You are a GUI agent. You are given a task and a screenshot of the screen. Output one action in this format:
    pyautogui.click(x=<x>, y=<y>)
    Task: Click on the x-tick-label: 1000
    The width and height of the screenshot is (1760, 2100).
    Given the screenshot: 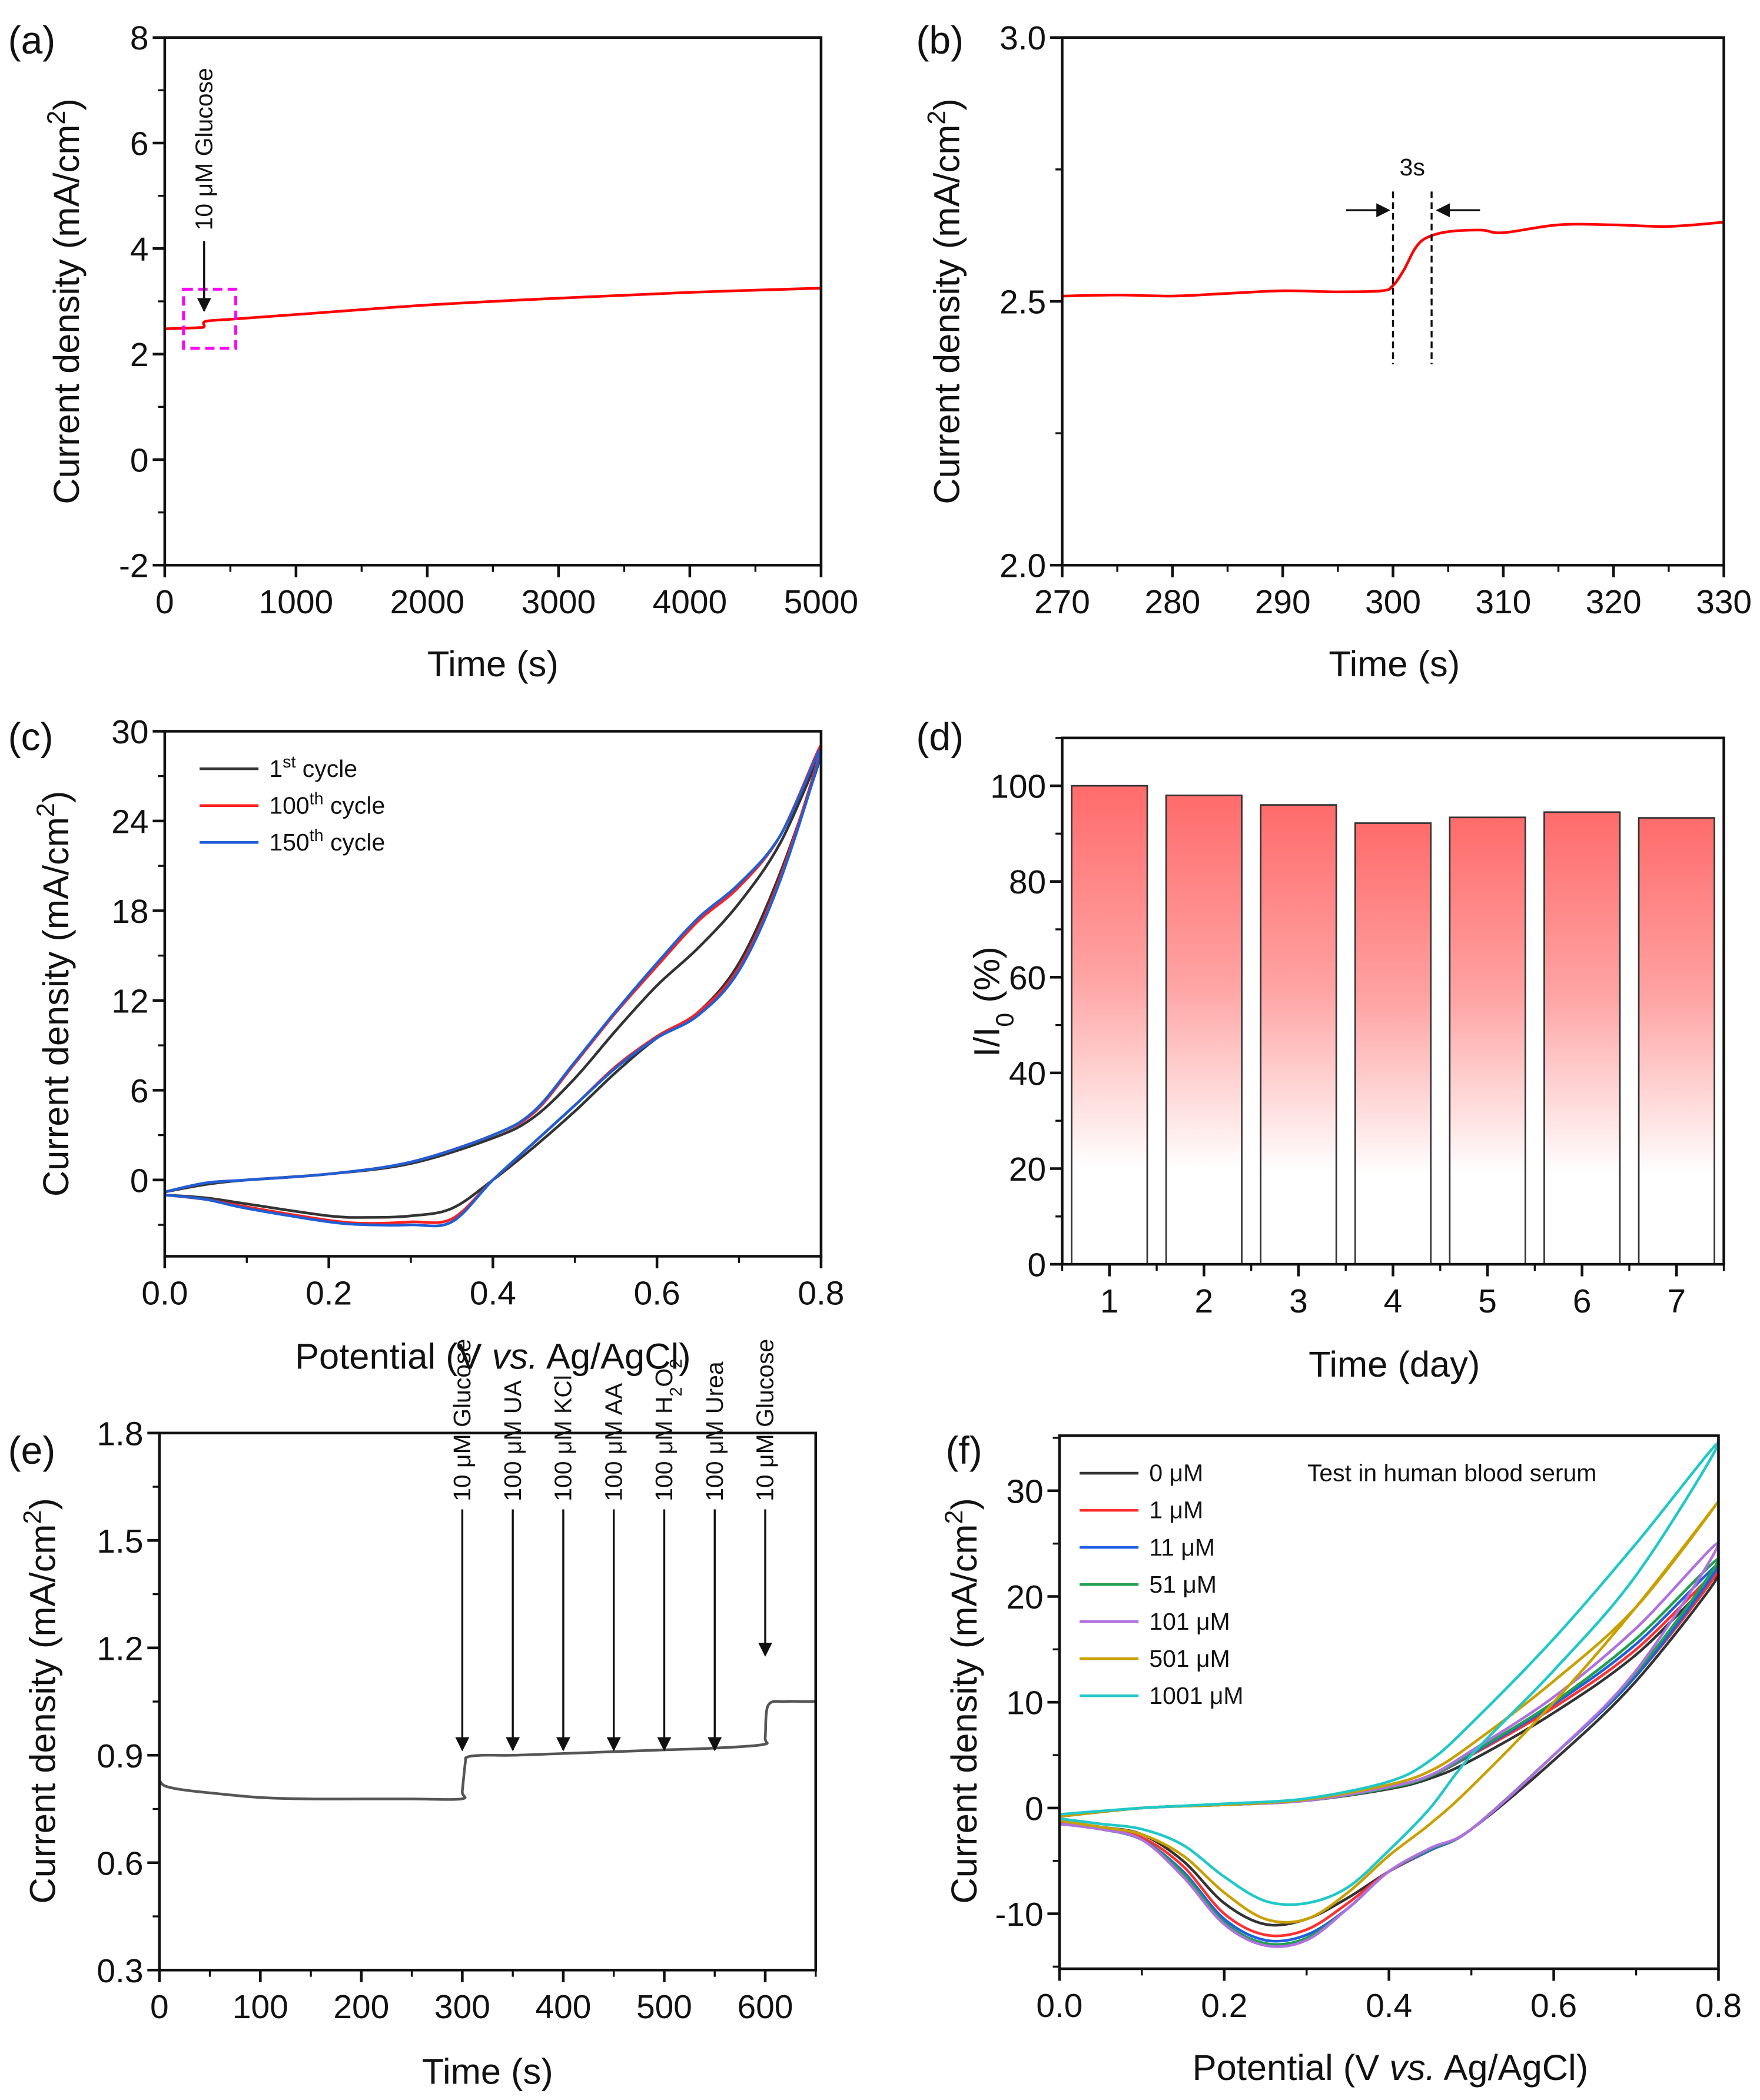 What is the action you would take?
    pyautogui.click(x=297, y=602)
    